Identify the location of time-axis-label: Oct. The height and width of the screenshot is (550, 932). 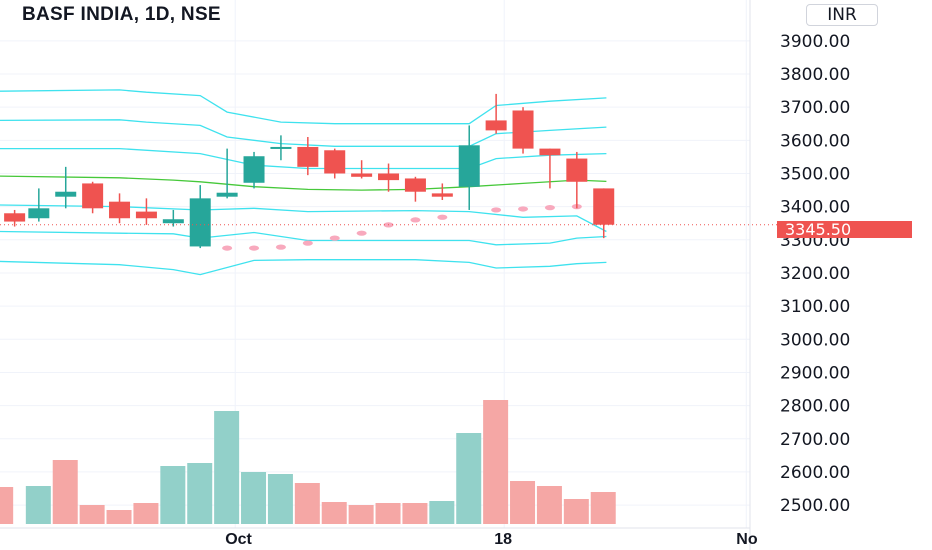
(238, 539).